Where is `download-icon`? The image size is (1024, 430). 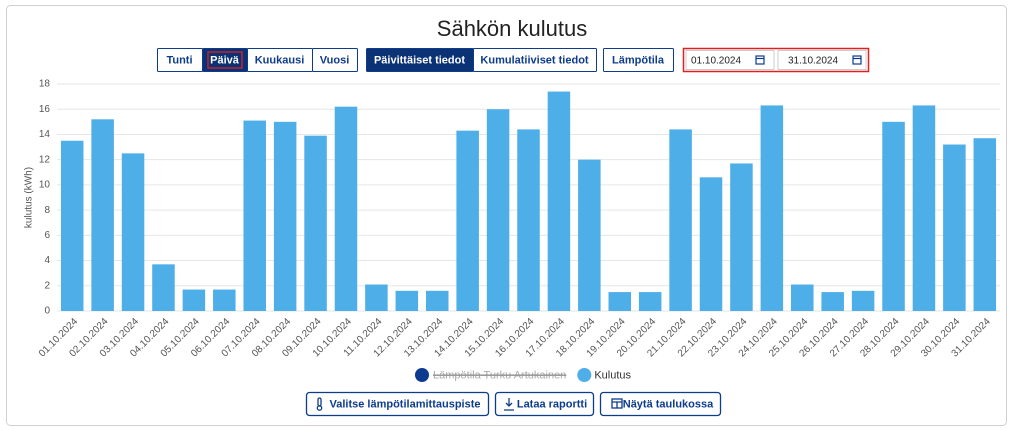 download-icon is located at coordinates (509, 404).